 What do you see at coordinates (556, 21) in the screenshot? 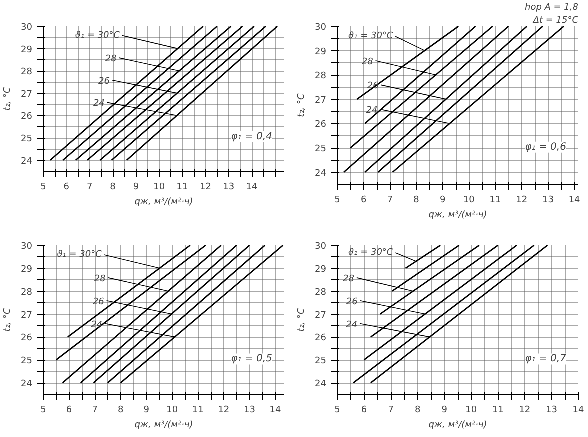
I see `text: Δt = 15°C` at bounding box center [556, 21].